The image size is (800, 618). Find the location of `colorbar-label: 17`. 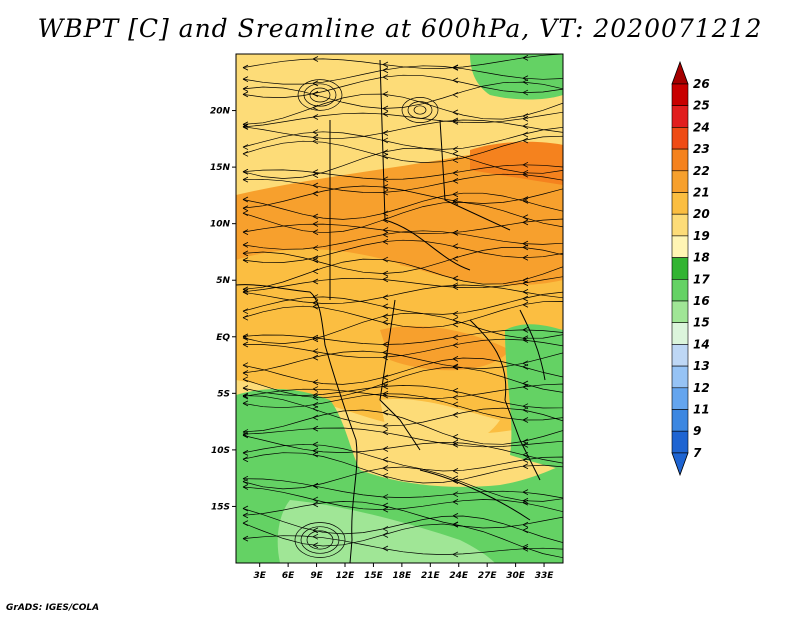

colorbar-label: 17 is located at coordinates (701, 279).